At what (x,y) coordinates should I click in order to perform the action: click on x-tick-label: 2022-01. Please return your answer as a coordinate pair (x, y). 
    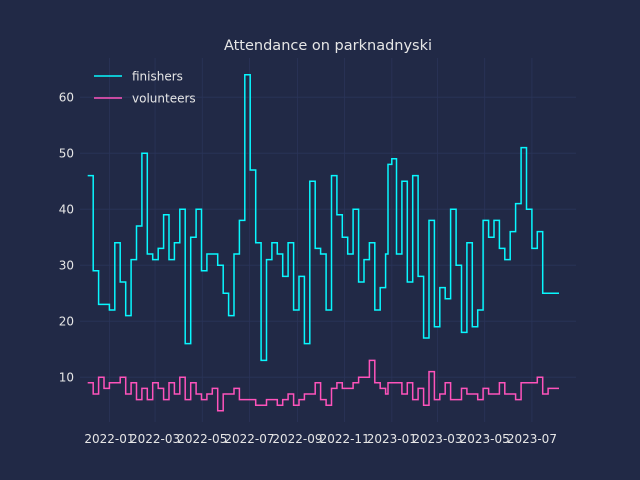
    Looking at the image, I should click on (109, 439).